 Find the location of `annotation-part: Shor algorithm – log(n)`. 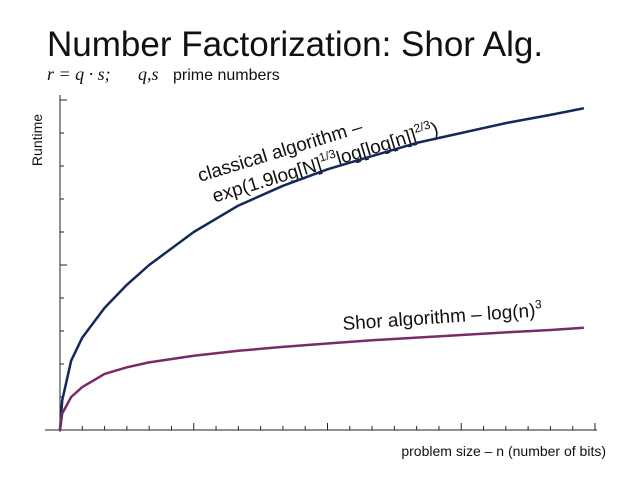

annotation-part: Shor algorithm – log(n) is located at coordinates (439, 318).